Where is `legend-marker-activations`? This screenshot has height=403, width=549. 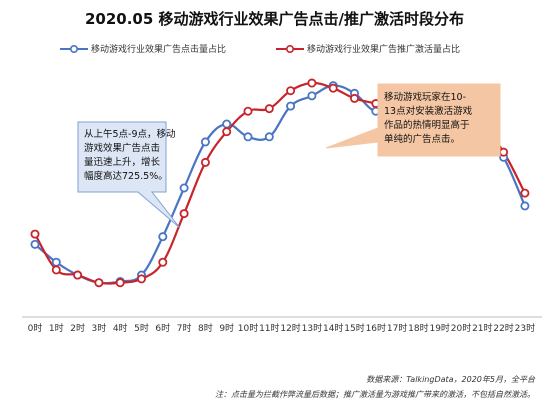 legend-marker-activations is located at coordinates (290, 48).